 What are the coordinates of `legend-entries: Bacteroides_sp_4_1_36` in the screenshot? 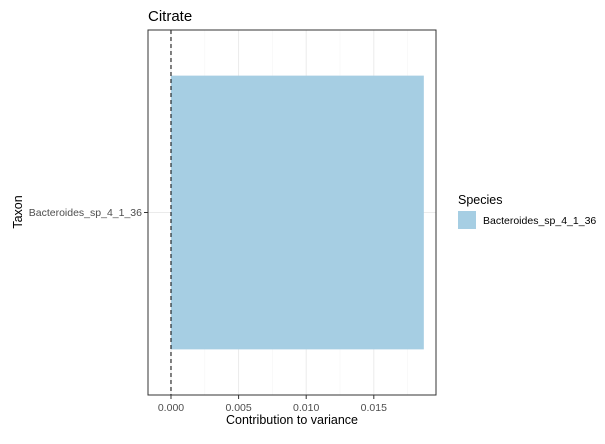 It's located at (527, 220).